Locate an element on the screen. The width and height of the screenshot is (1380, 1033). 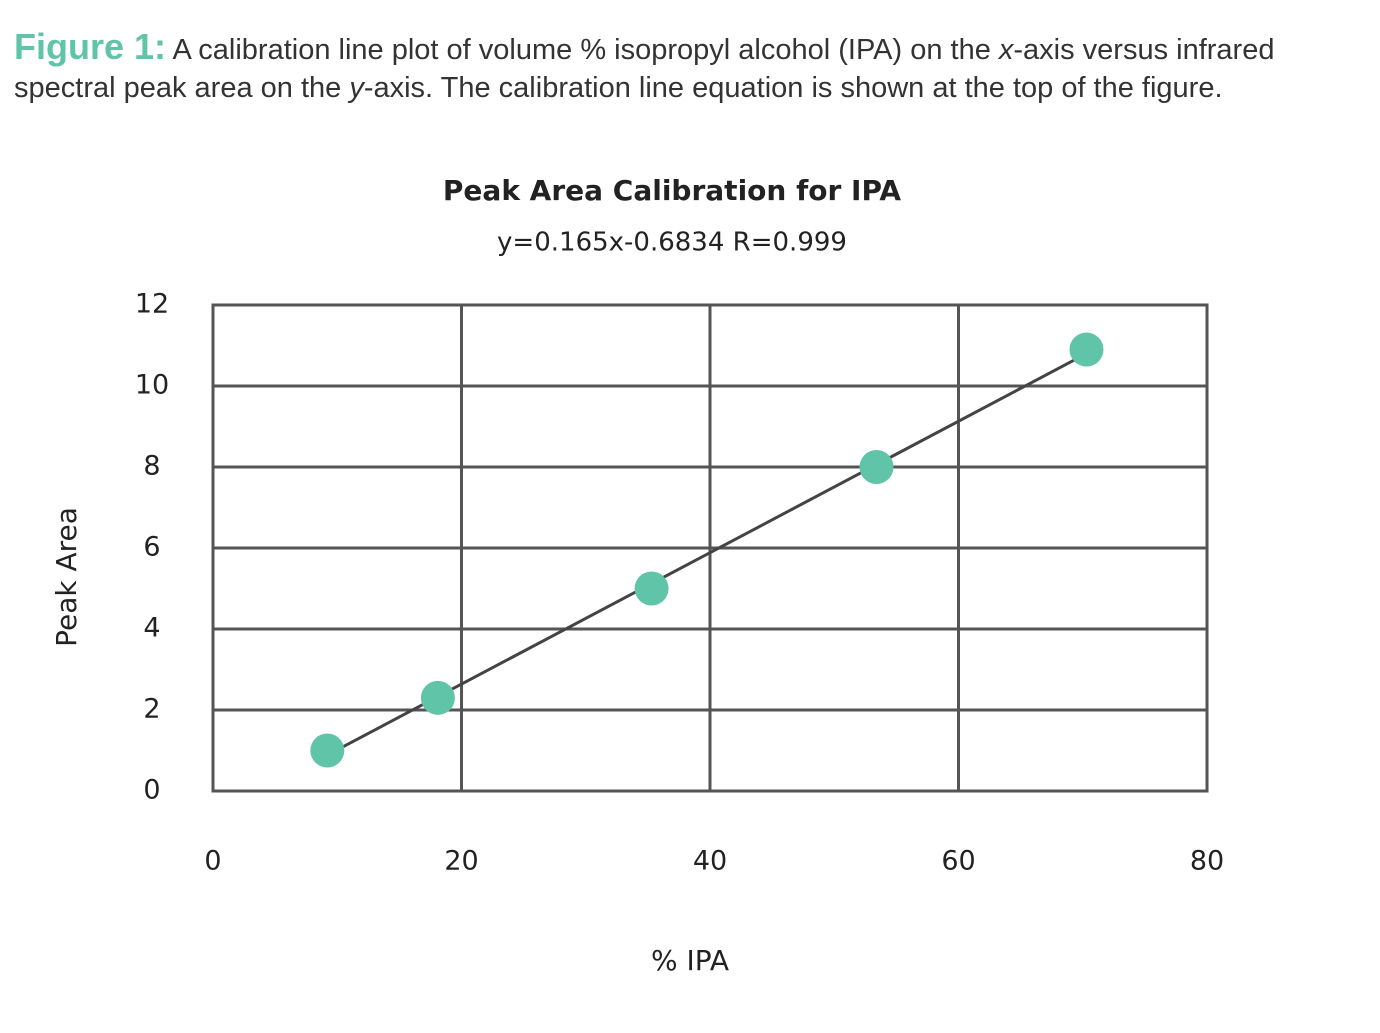
chart-subtitle: y=0.165x-0.6834 R=0.999 is located at coordinates (672, 243).